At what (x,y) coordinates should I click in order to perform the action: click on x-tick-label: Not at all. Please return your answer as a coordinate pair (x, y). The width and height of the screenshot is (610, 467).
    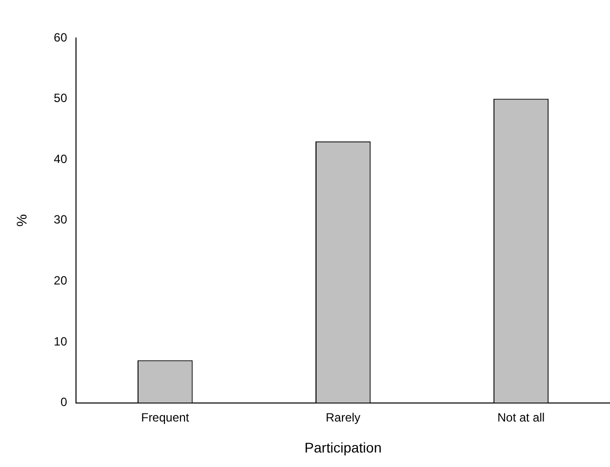
    Looking at the image, I should click on (521, 417).